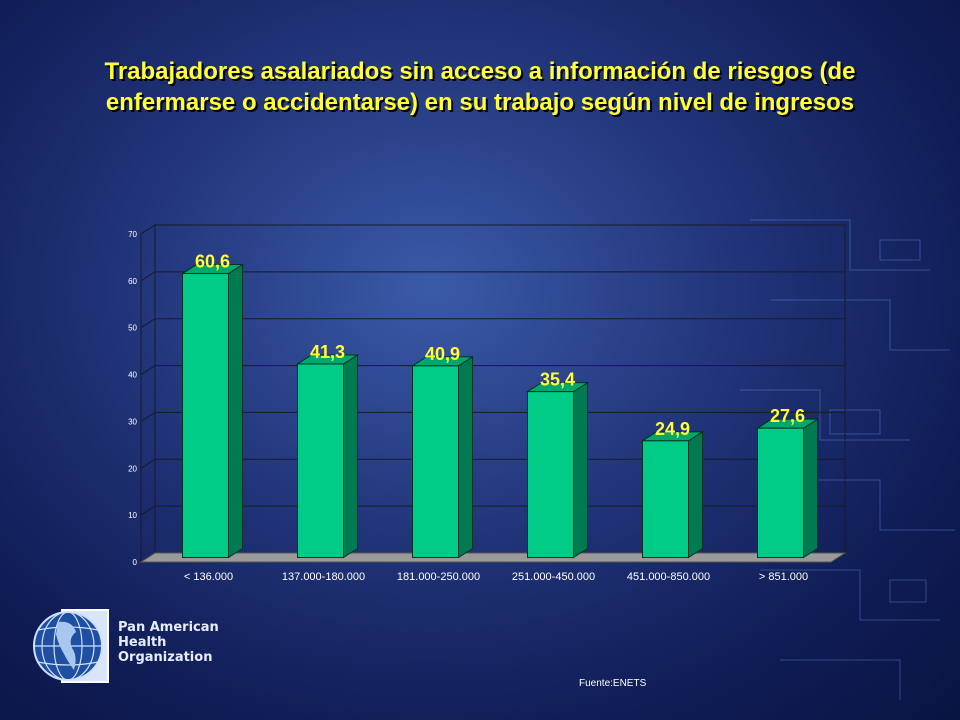 The width and height of the screenshot is (960, 720). I want to click on org-name-line-2: Health, so click(142, 642).